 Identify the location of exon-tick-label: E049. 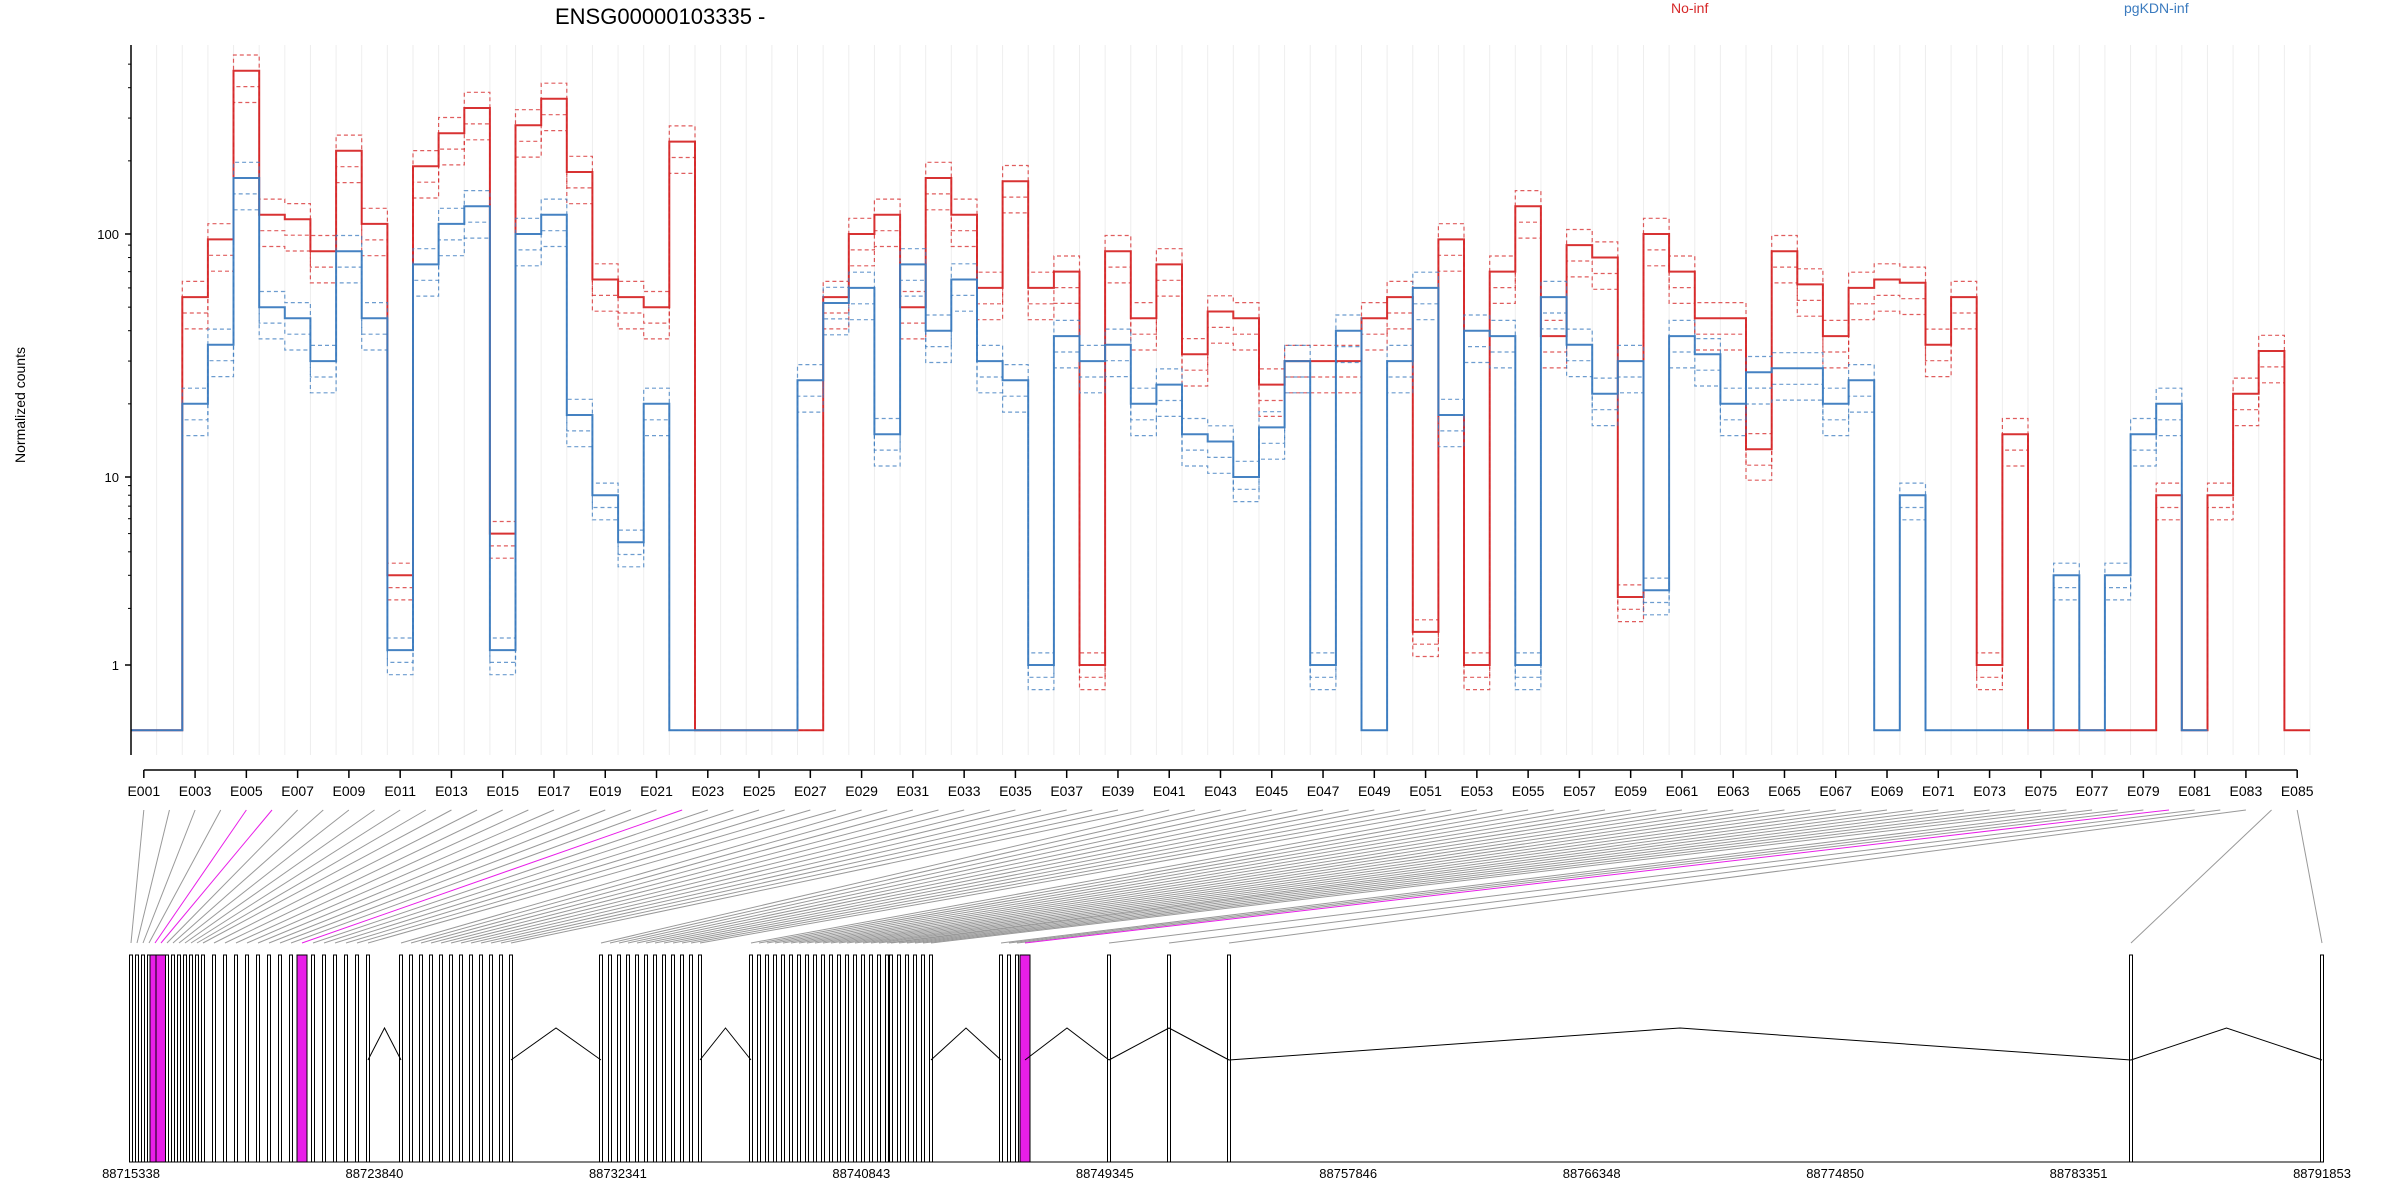
(1374, 791).